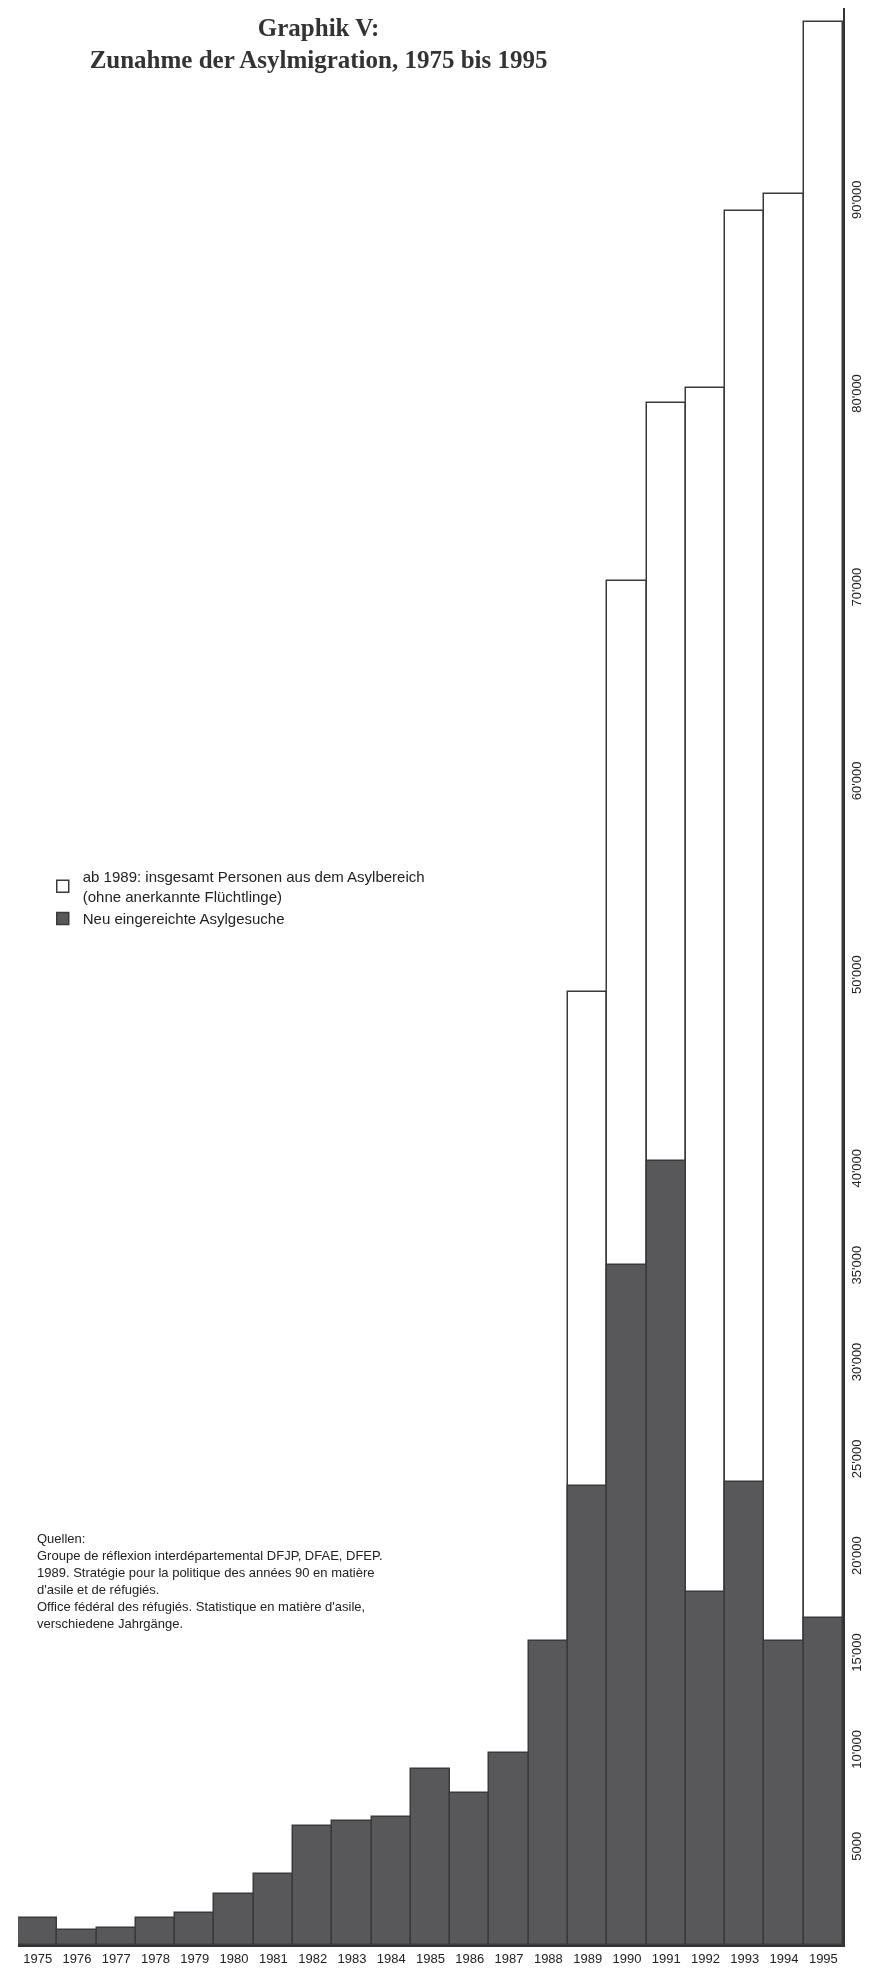 The height and width of the screenshot is (1977, 885). I want to click on text: Graphik V: Zunahme der Asylmigration, 1975 bis 1995, so click(318, 43).